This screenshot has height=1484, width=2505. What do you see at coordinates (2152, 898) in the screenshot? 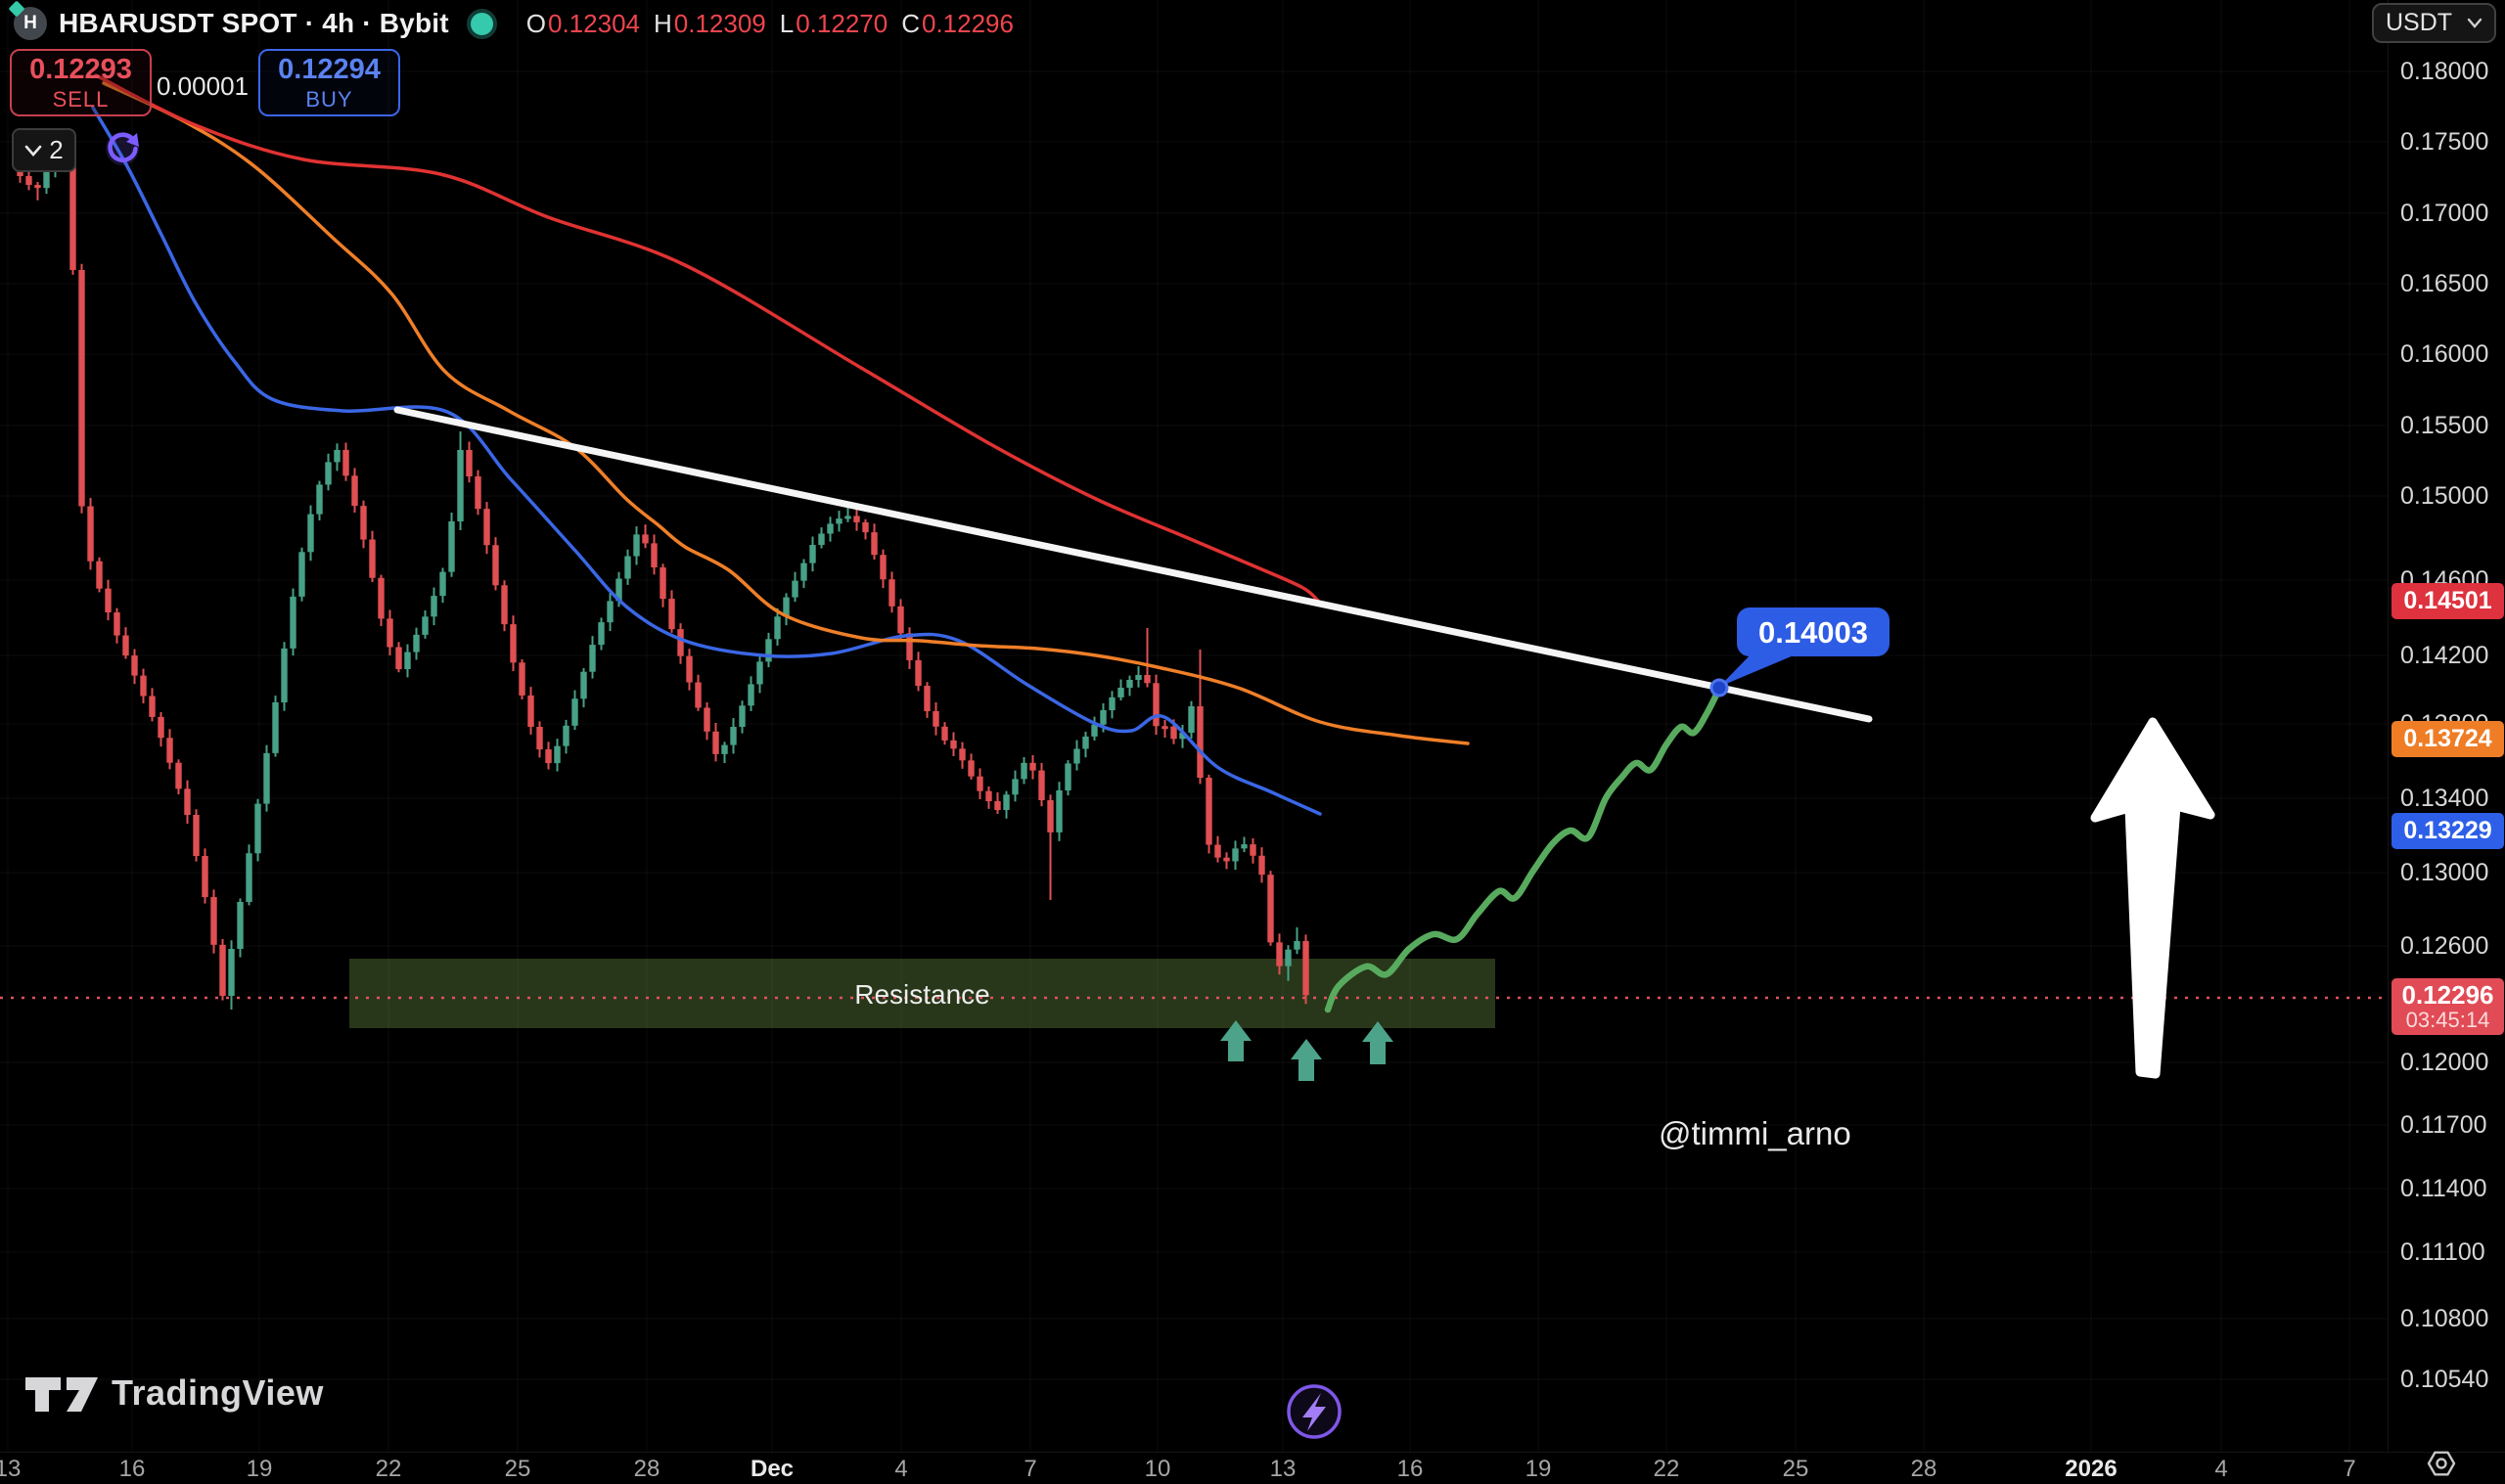
I see `big-up-arrow` at bounding box center [2152, 898].